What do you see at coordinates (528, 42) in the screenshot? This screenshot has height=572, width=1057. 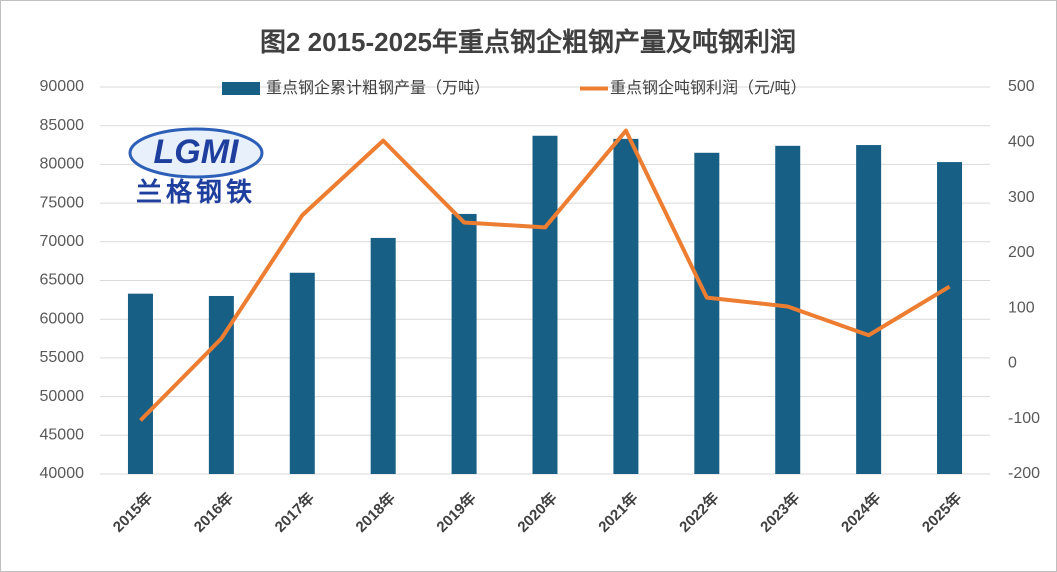 I see `chart-title: 图2 2015-2025年重点钢企粗钢产量及吨钢利润` at bounding box center [528, 42].